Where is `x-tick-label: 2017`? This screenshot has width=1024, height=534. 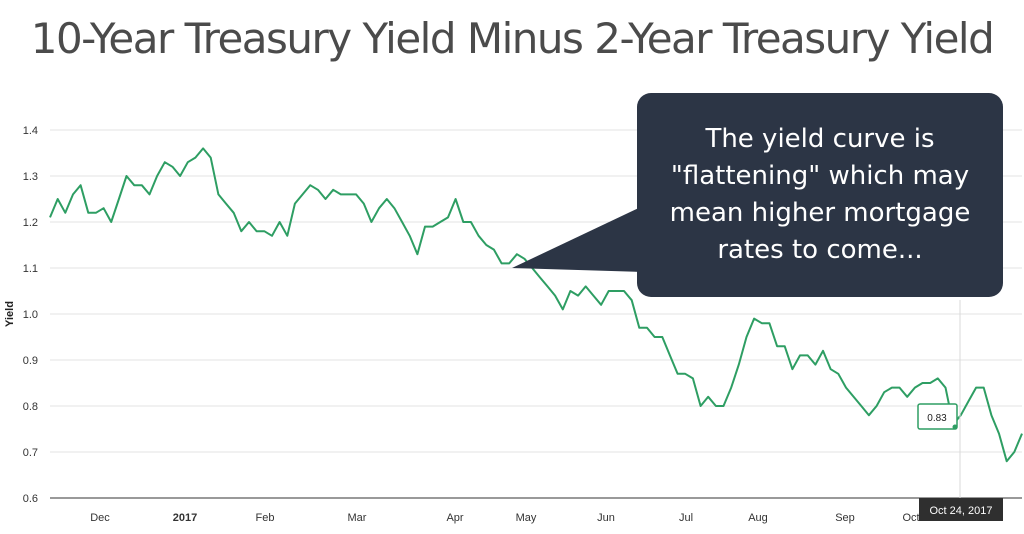
x-tick-label: 2017 is located at coordinates (185, 518).